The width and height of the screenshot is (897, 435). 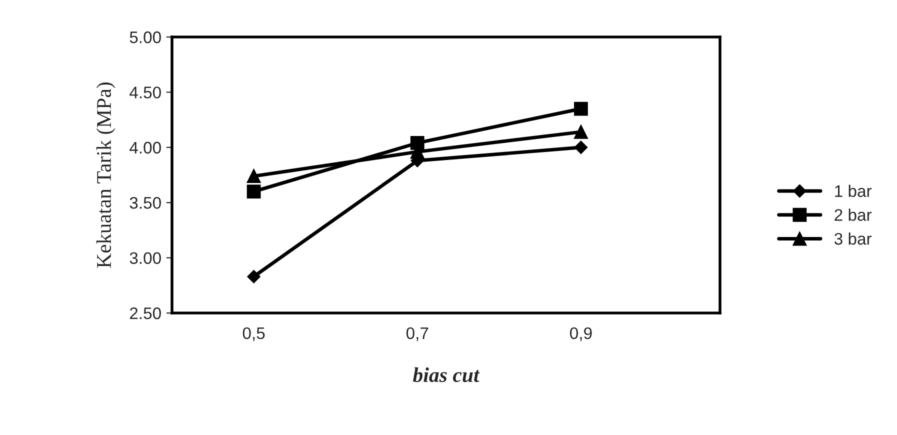 What do you see at coordinates (253, 334) in the screenshot?
I see `x-tick-label: 0,5` at bounding box center [253, 334].